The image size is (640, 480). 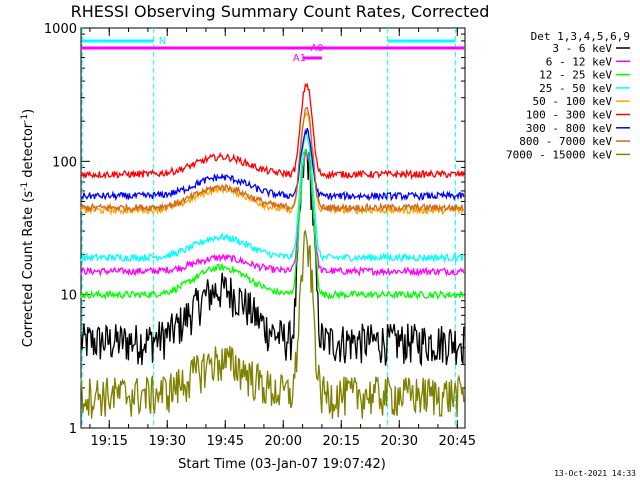 What do you see at coordinates (167, 441) in the screenshot?
I see `x-tick-label: 19:30` at bounding box center [167, 441].